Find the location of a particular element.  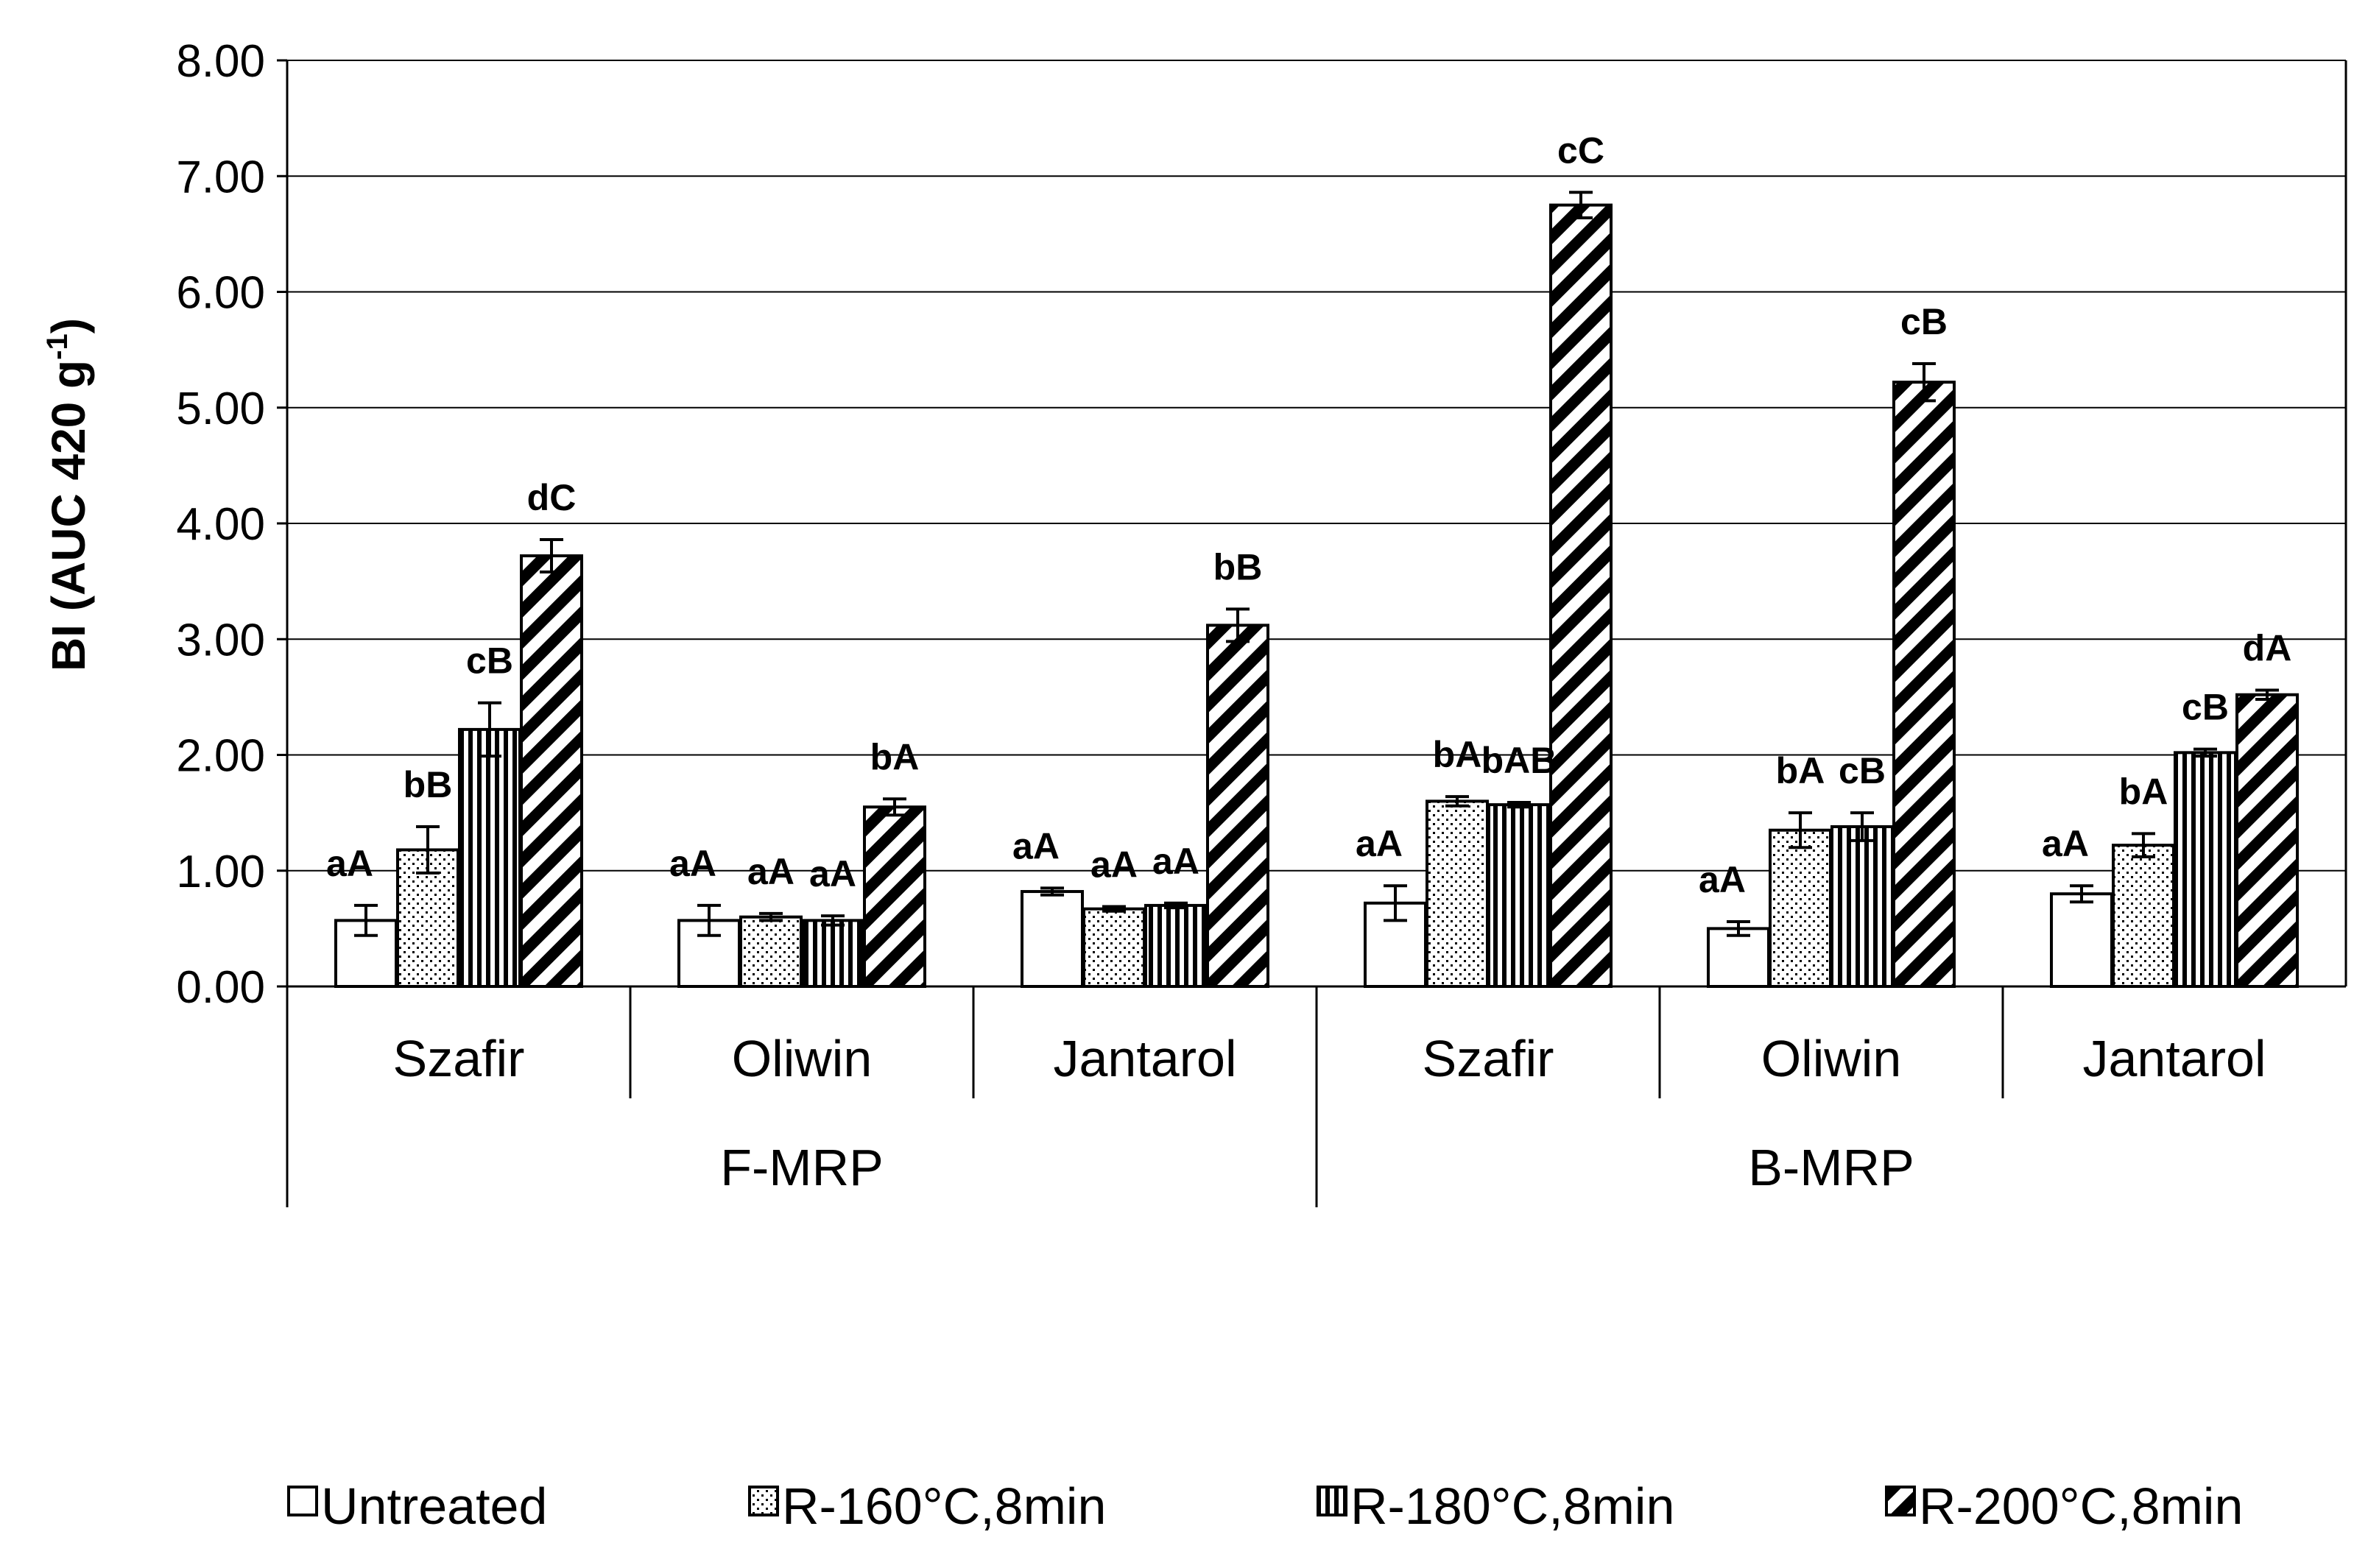

y-tick-label: 5.00 is located at coordinates (221, 409).